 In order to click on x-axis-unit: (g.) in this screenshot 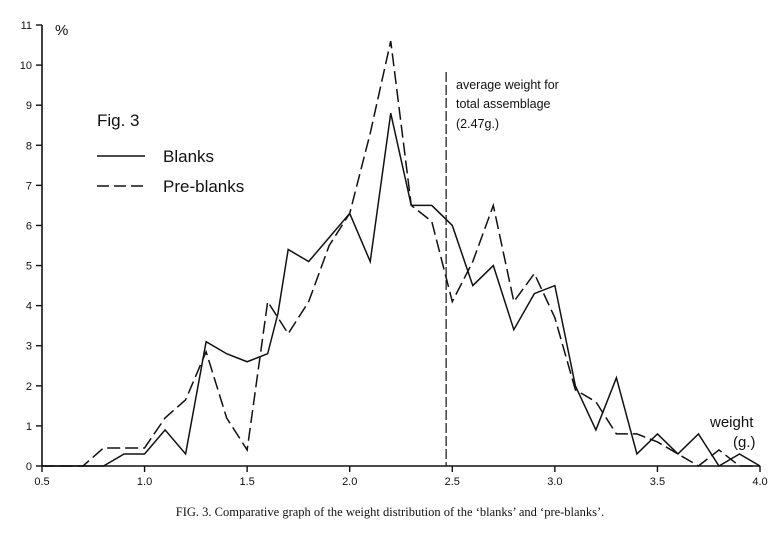, I will do `click(744, 442)`.